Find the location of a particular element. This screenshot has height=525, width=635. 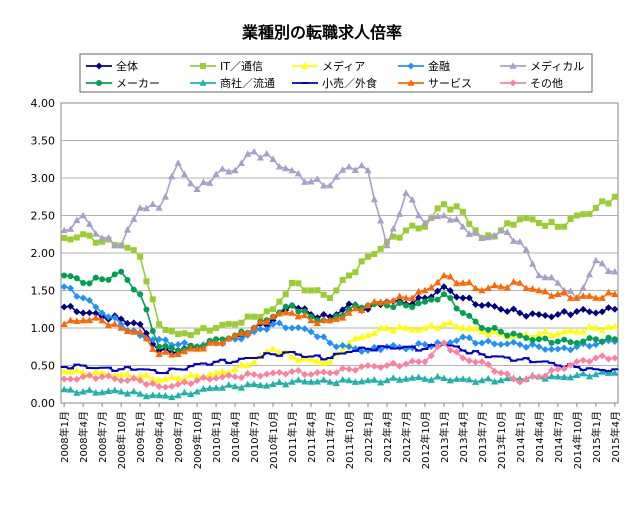

x-tick-label: 2008年10月 is located at coordinates (121, 440).